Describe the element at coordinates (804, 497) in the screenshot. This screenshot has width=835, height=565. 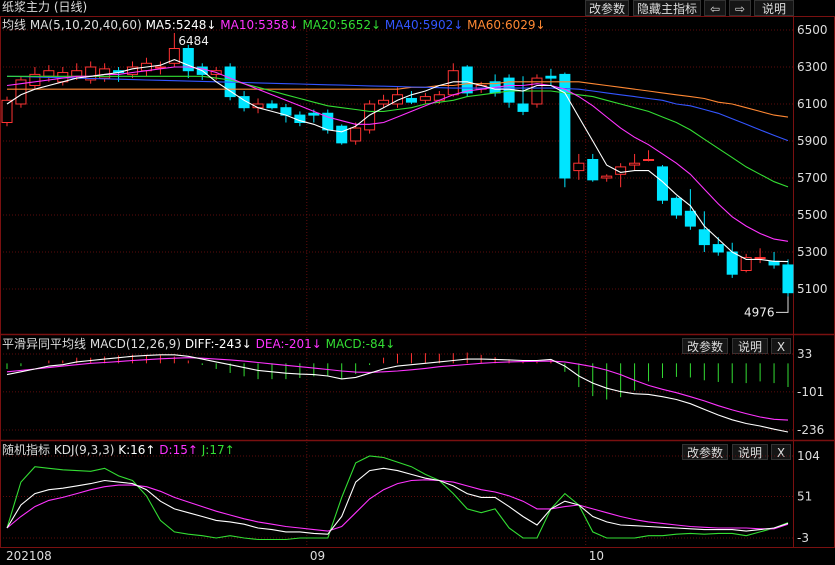
I see `kdj-tick-label: 51` at that location.